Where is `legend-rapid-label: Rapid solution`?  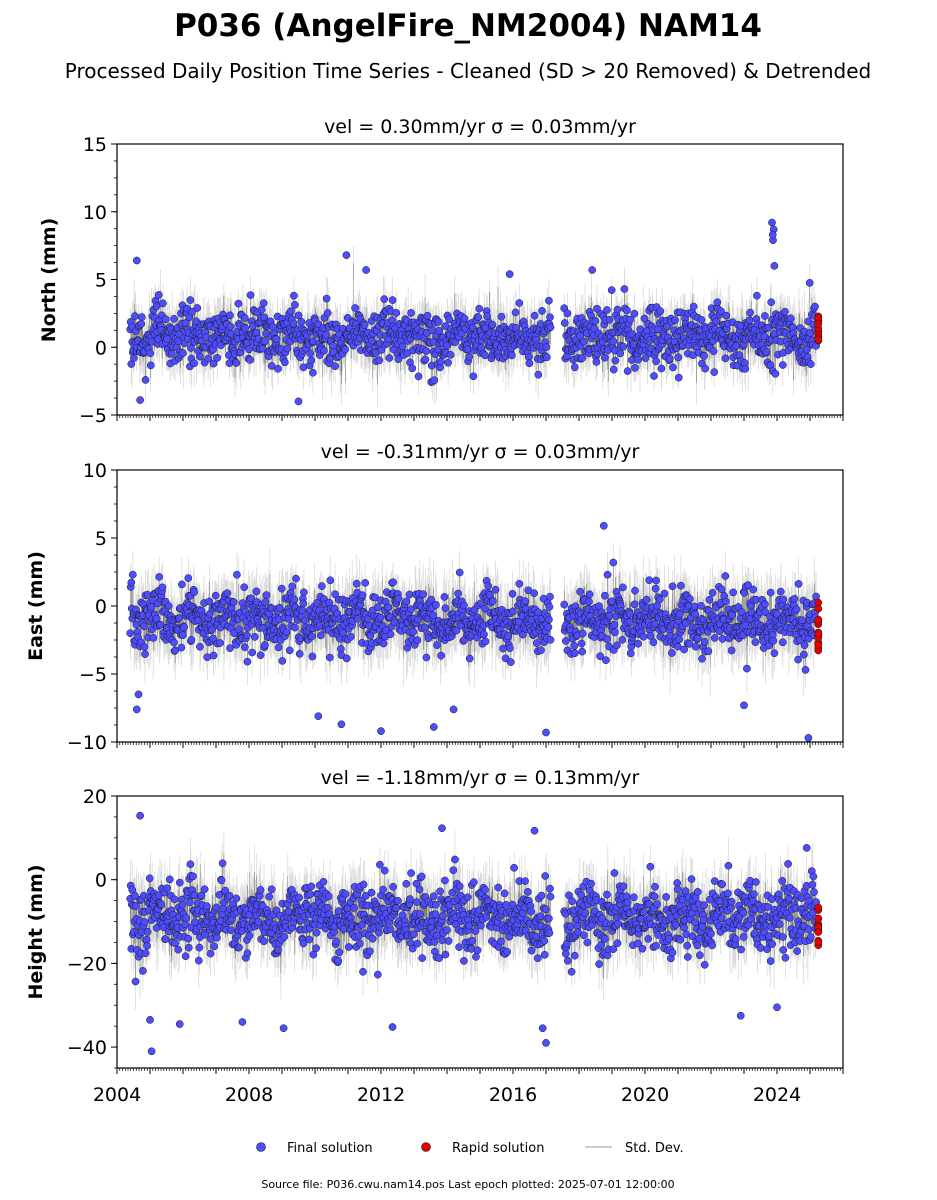
legend-rapid-label: Rapid solution is located at coordinates (498, 1148).